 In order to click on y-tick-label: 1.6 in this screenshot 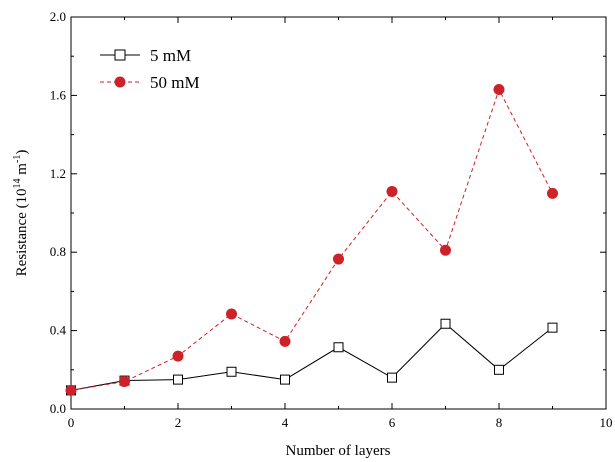, I will do `click(58, 94)`.